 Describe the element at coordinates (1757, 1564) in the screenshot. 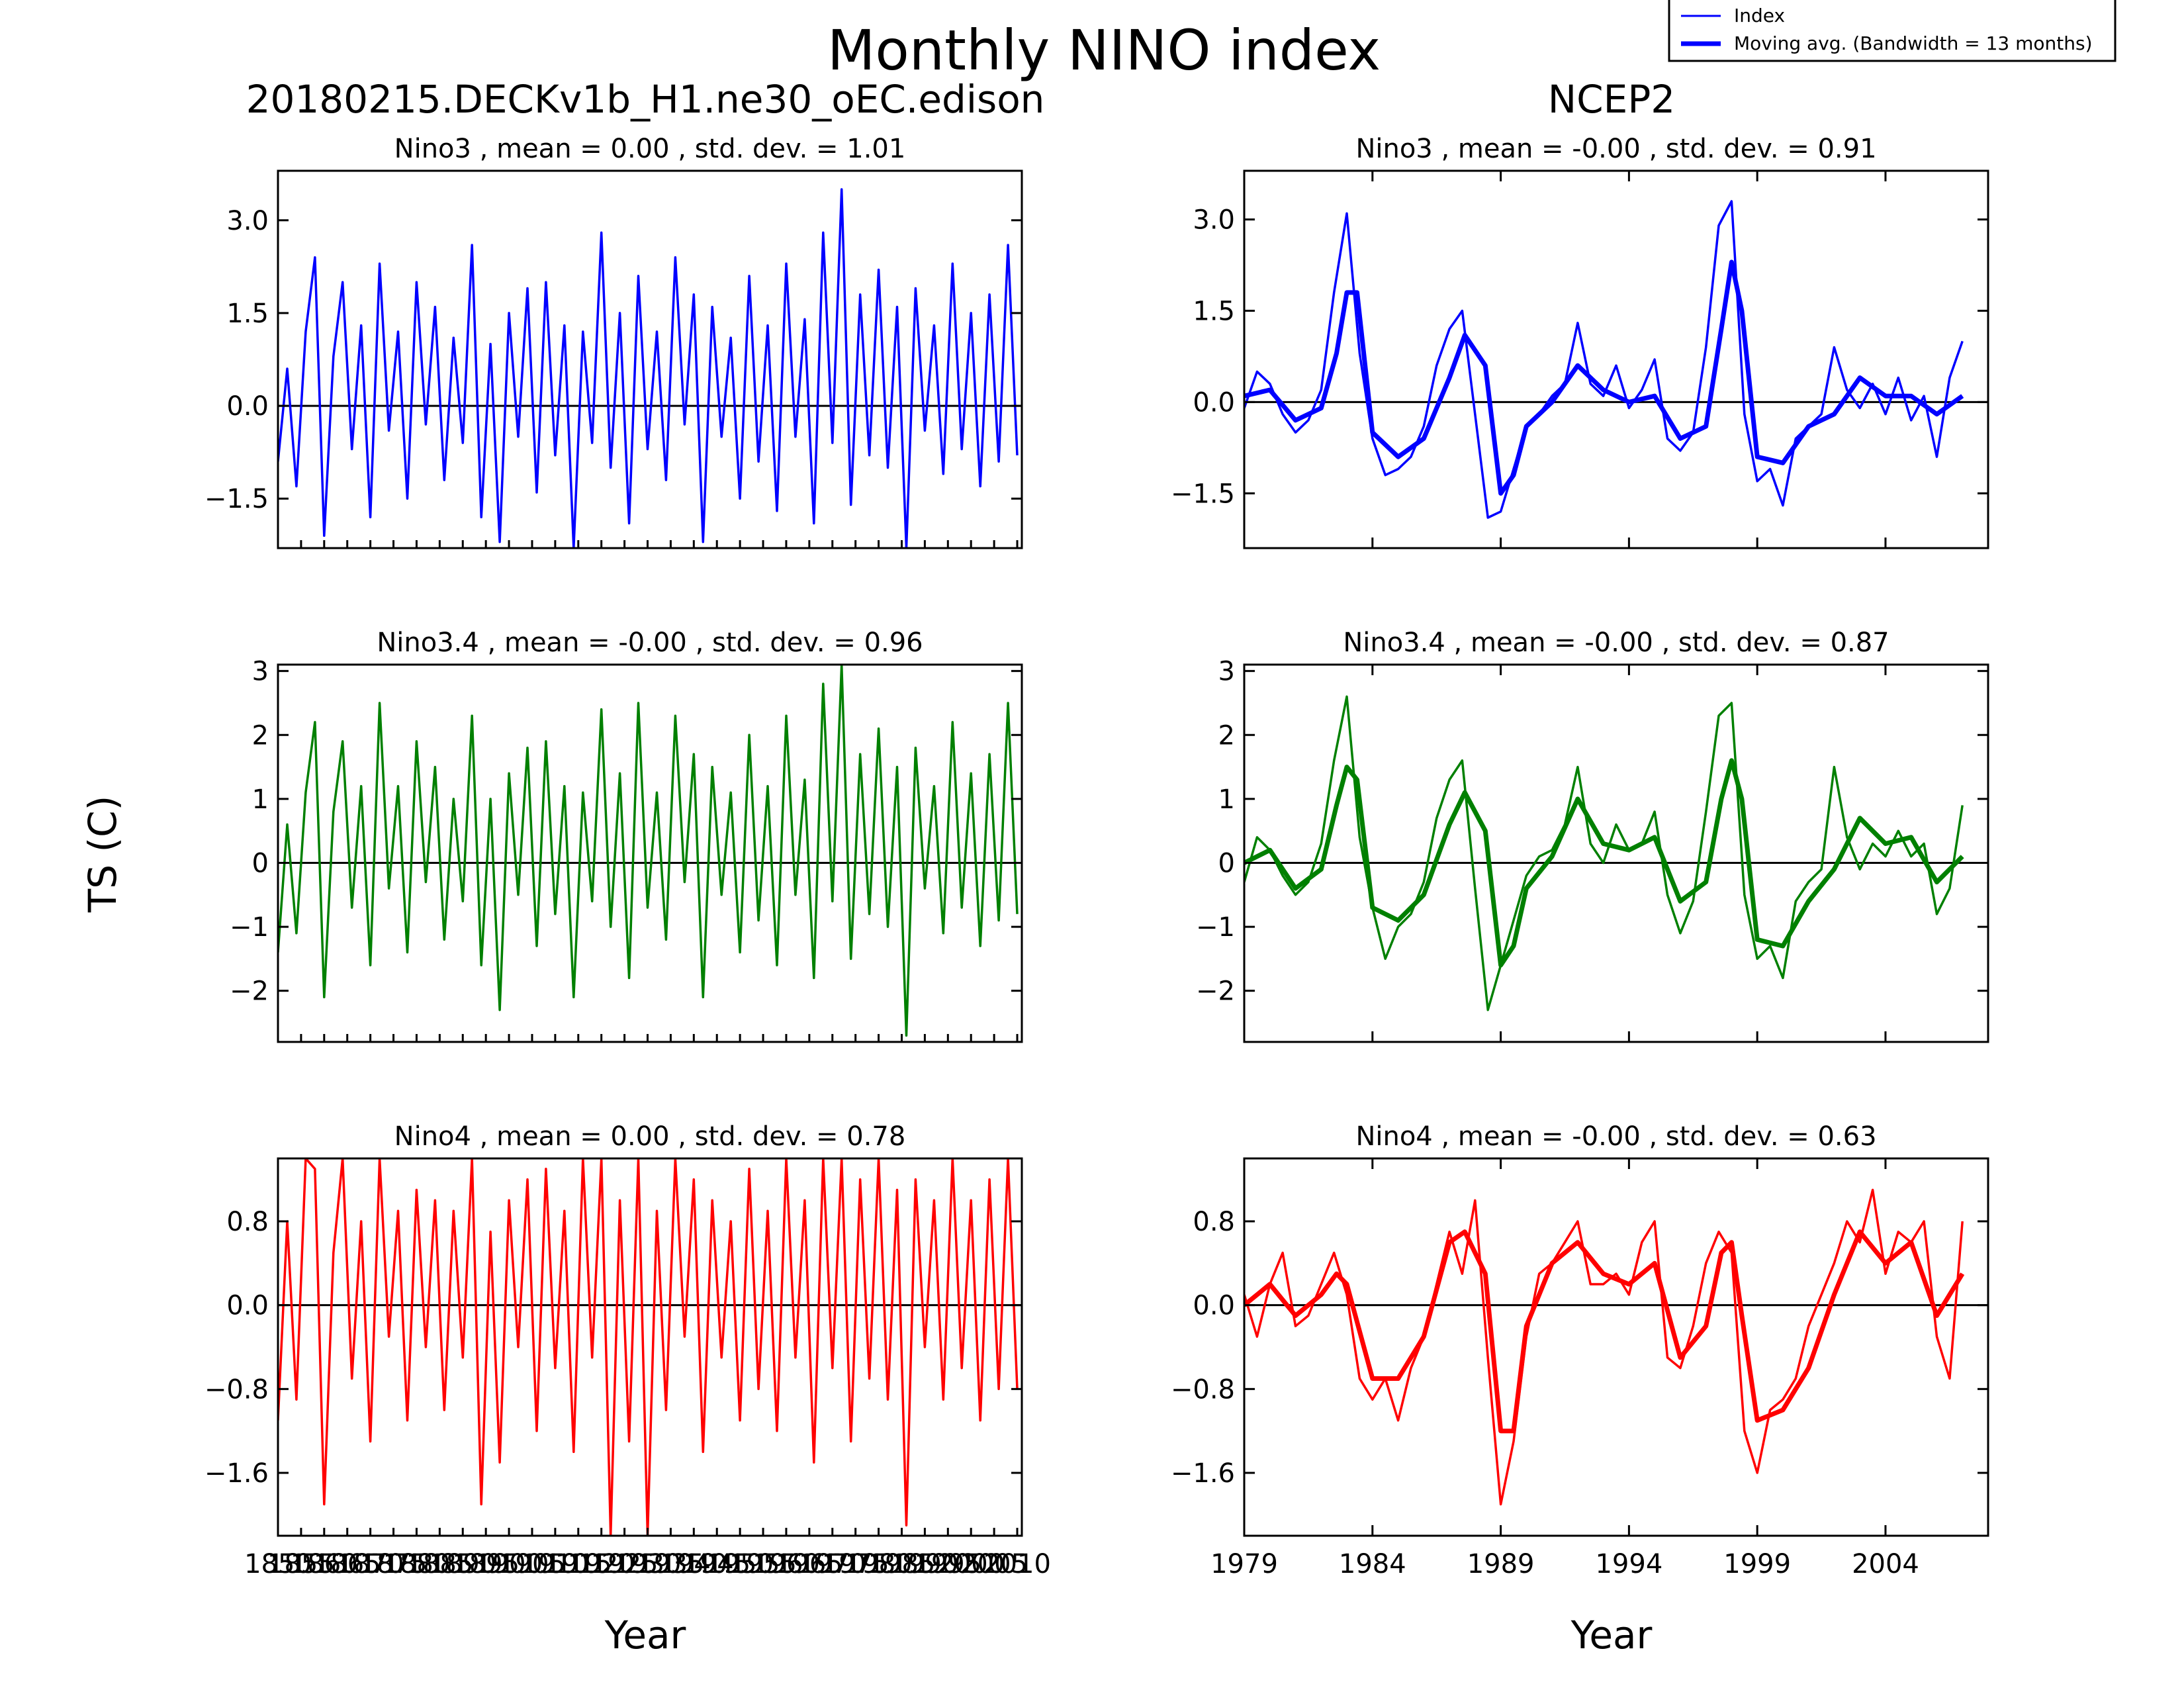

I see `x-tick-label: 1999` at that location.